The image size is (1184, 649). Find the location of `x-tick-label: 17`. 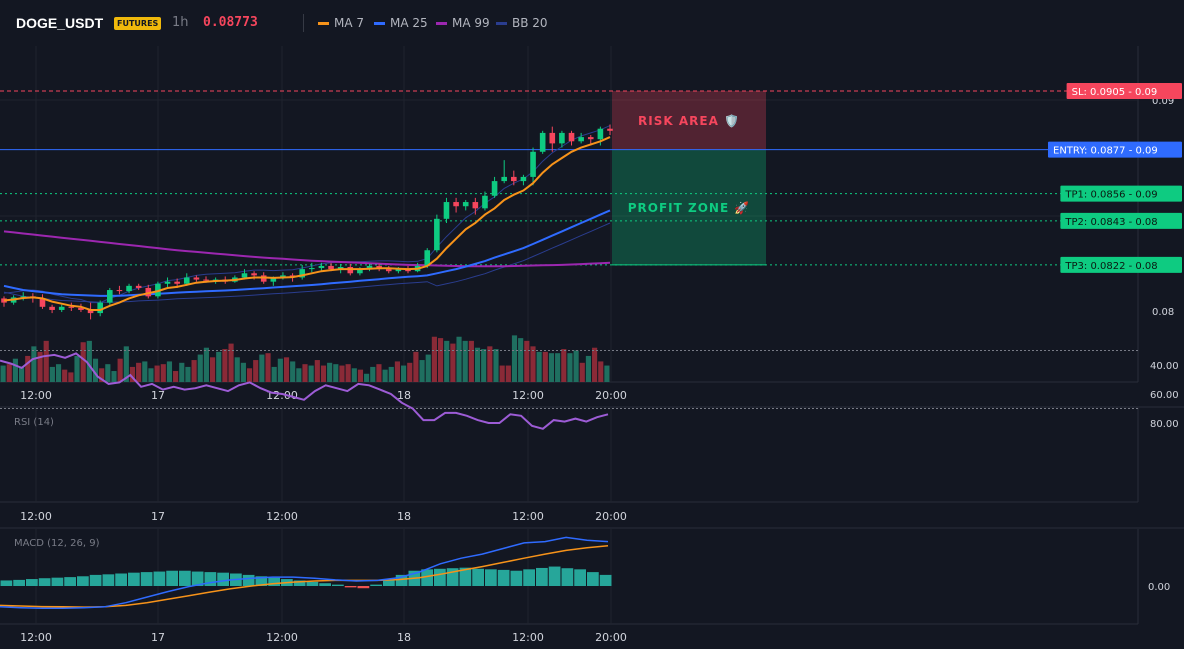

x-tick-label: 17 is located at coordinates (158, 395).